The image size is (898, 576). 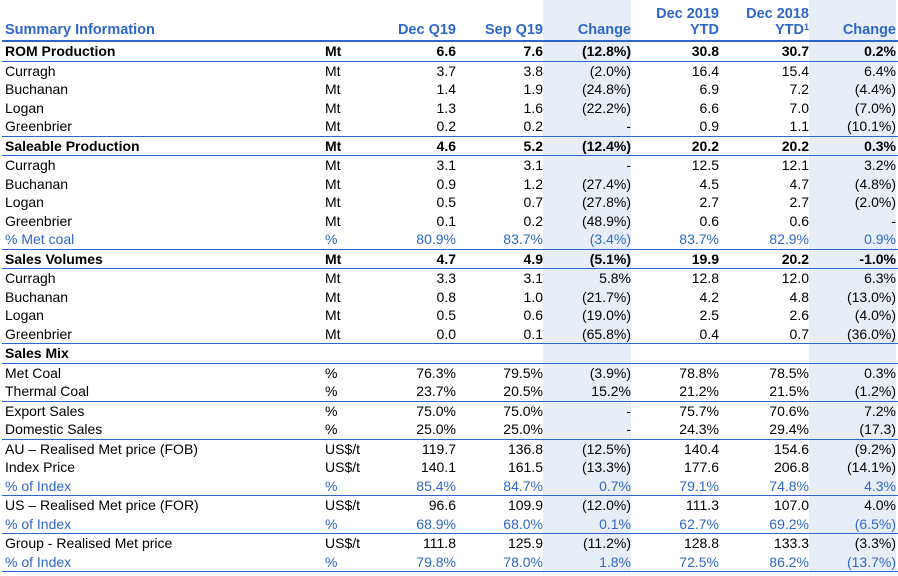 What do you see at coordinates (791, 448) in the screenshot?
I see `cell-dec2018-ytd: 154.6` at bounding box center [791, 448].